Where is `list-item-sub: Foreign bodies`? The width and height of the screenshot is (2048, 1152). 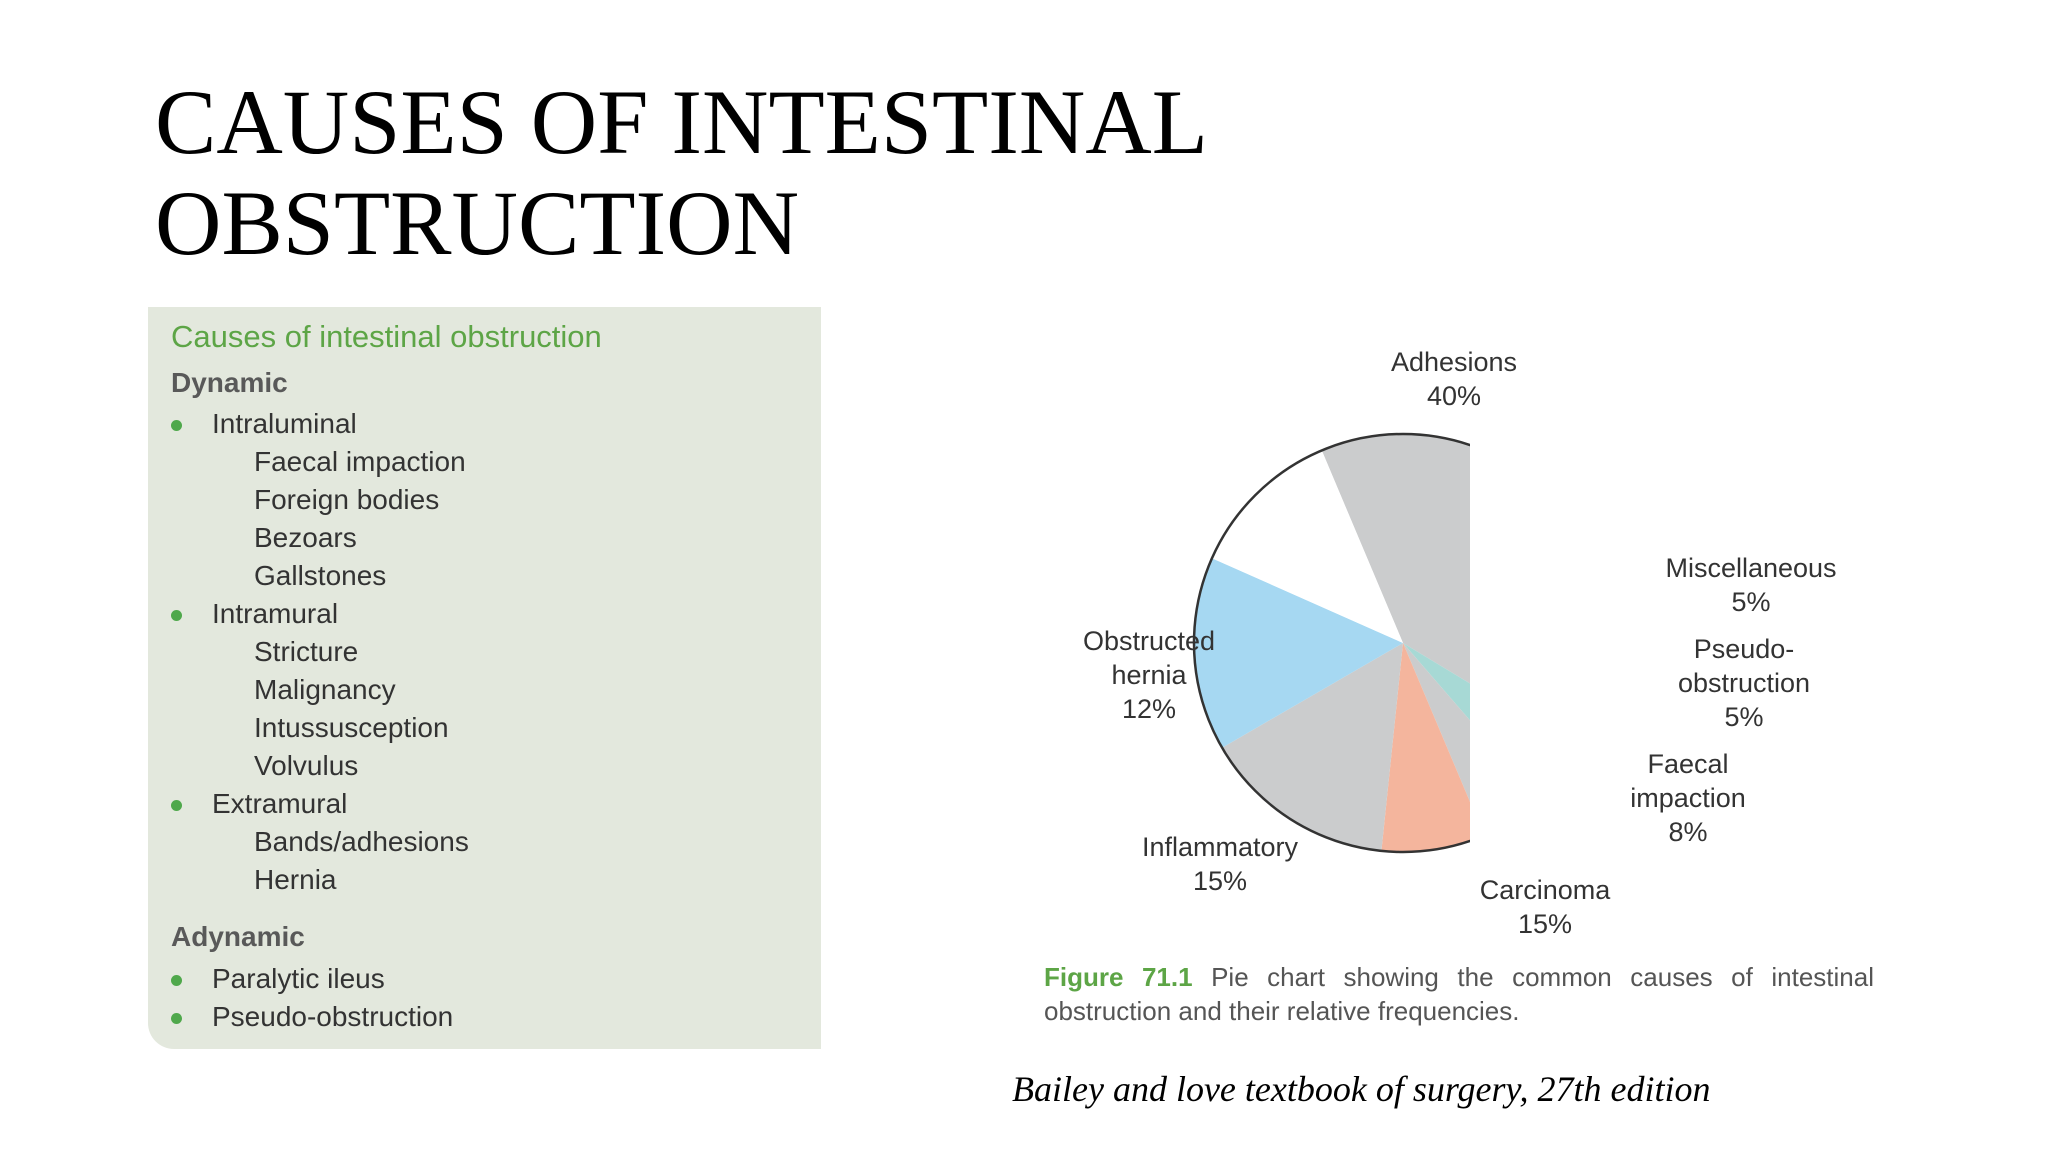
list-item-sub: Foreign bodies is located at coordinates (347, 499).